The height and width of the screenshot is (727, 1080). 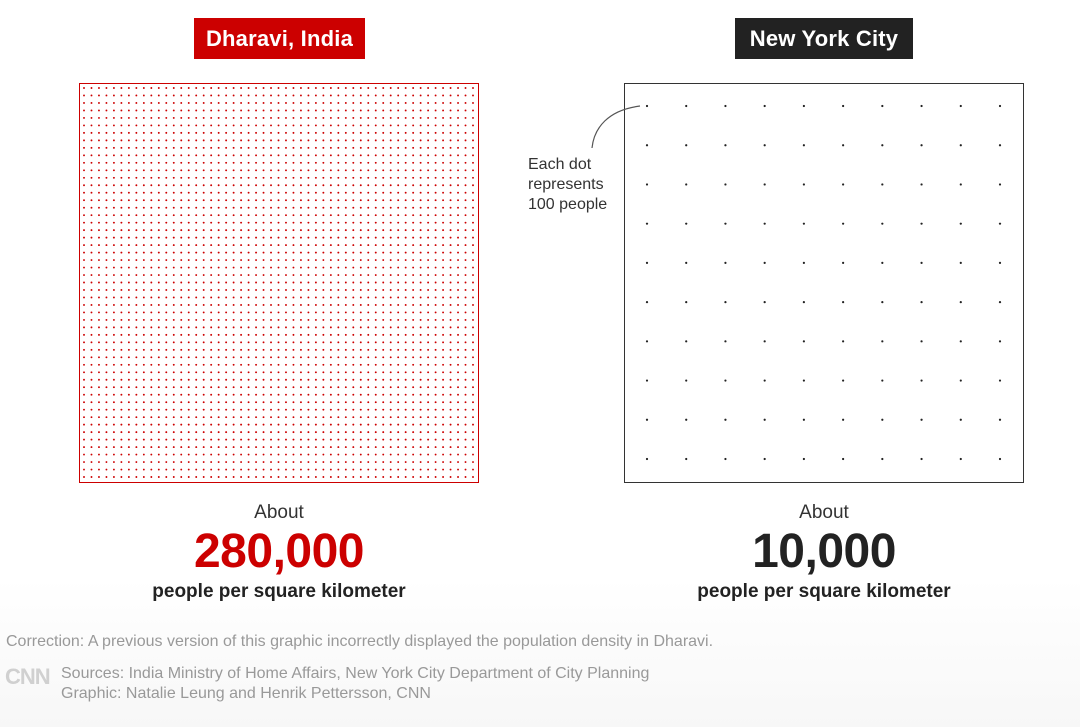 What do you see at coordinates (203, 357) in the screenshot?
I see `dharavi-dot-1924` at bounding box center [203, 357].